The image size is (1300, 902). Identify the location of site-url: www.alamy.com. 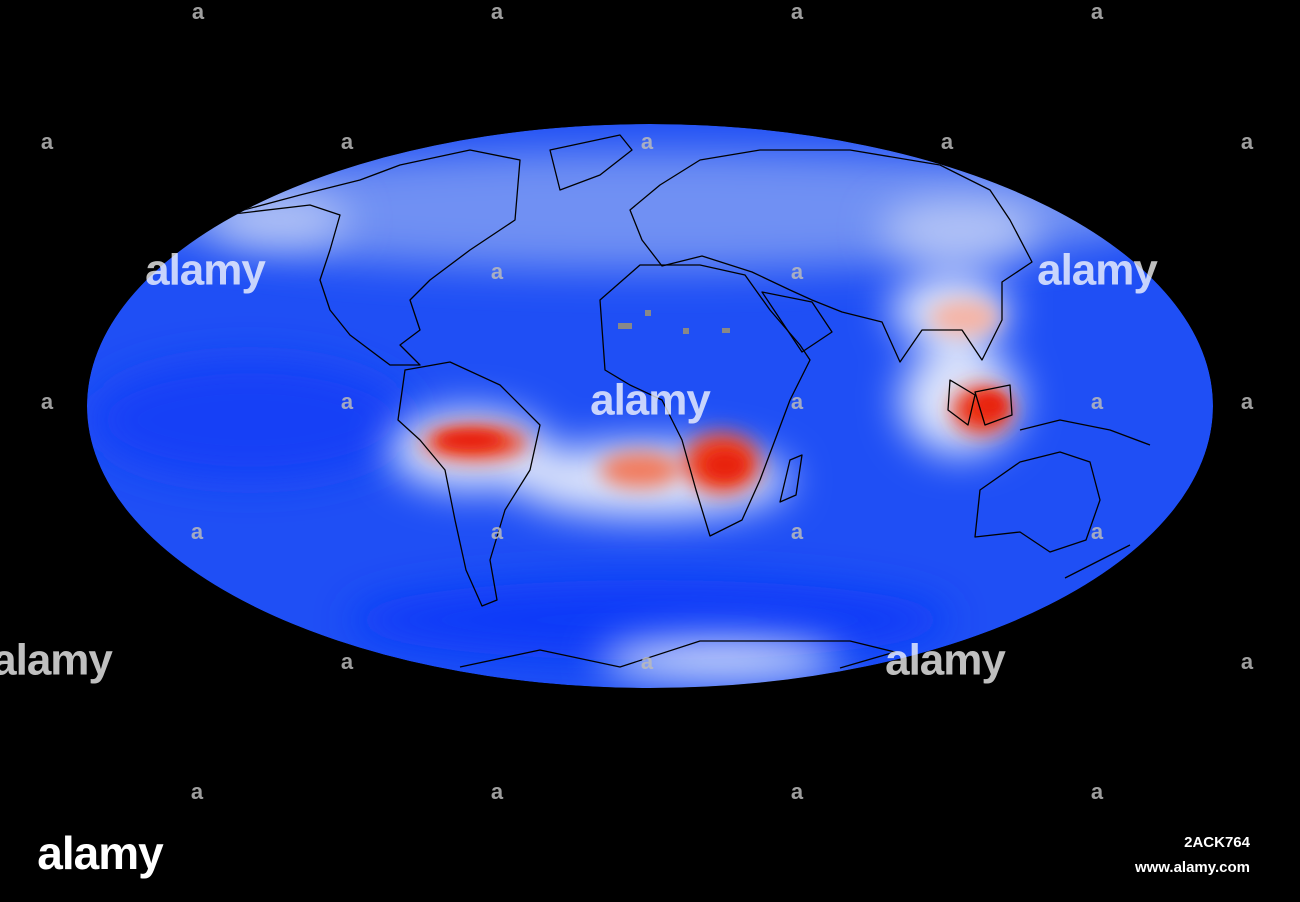
(1192, 867).